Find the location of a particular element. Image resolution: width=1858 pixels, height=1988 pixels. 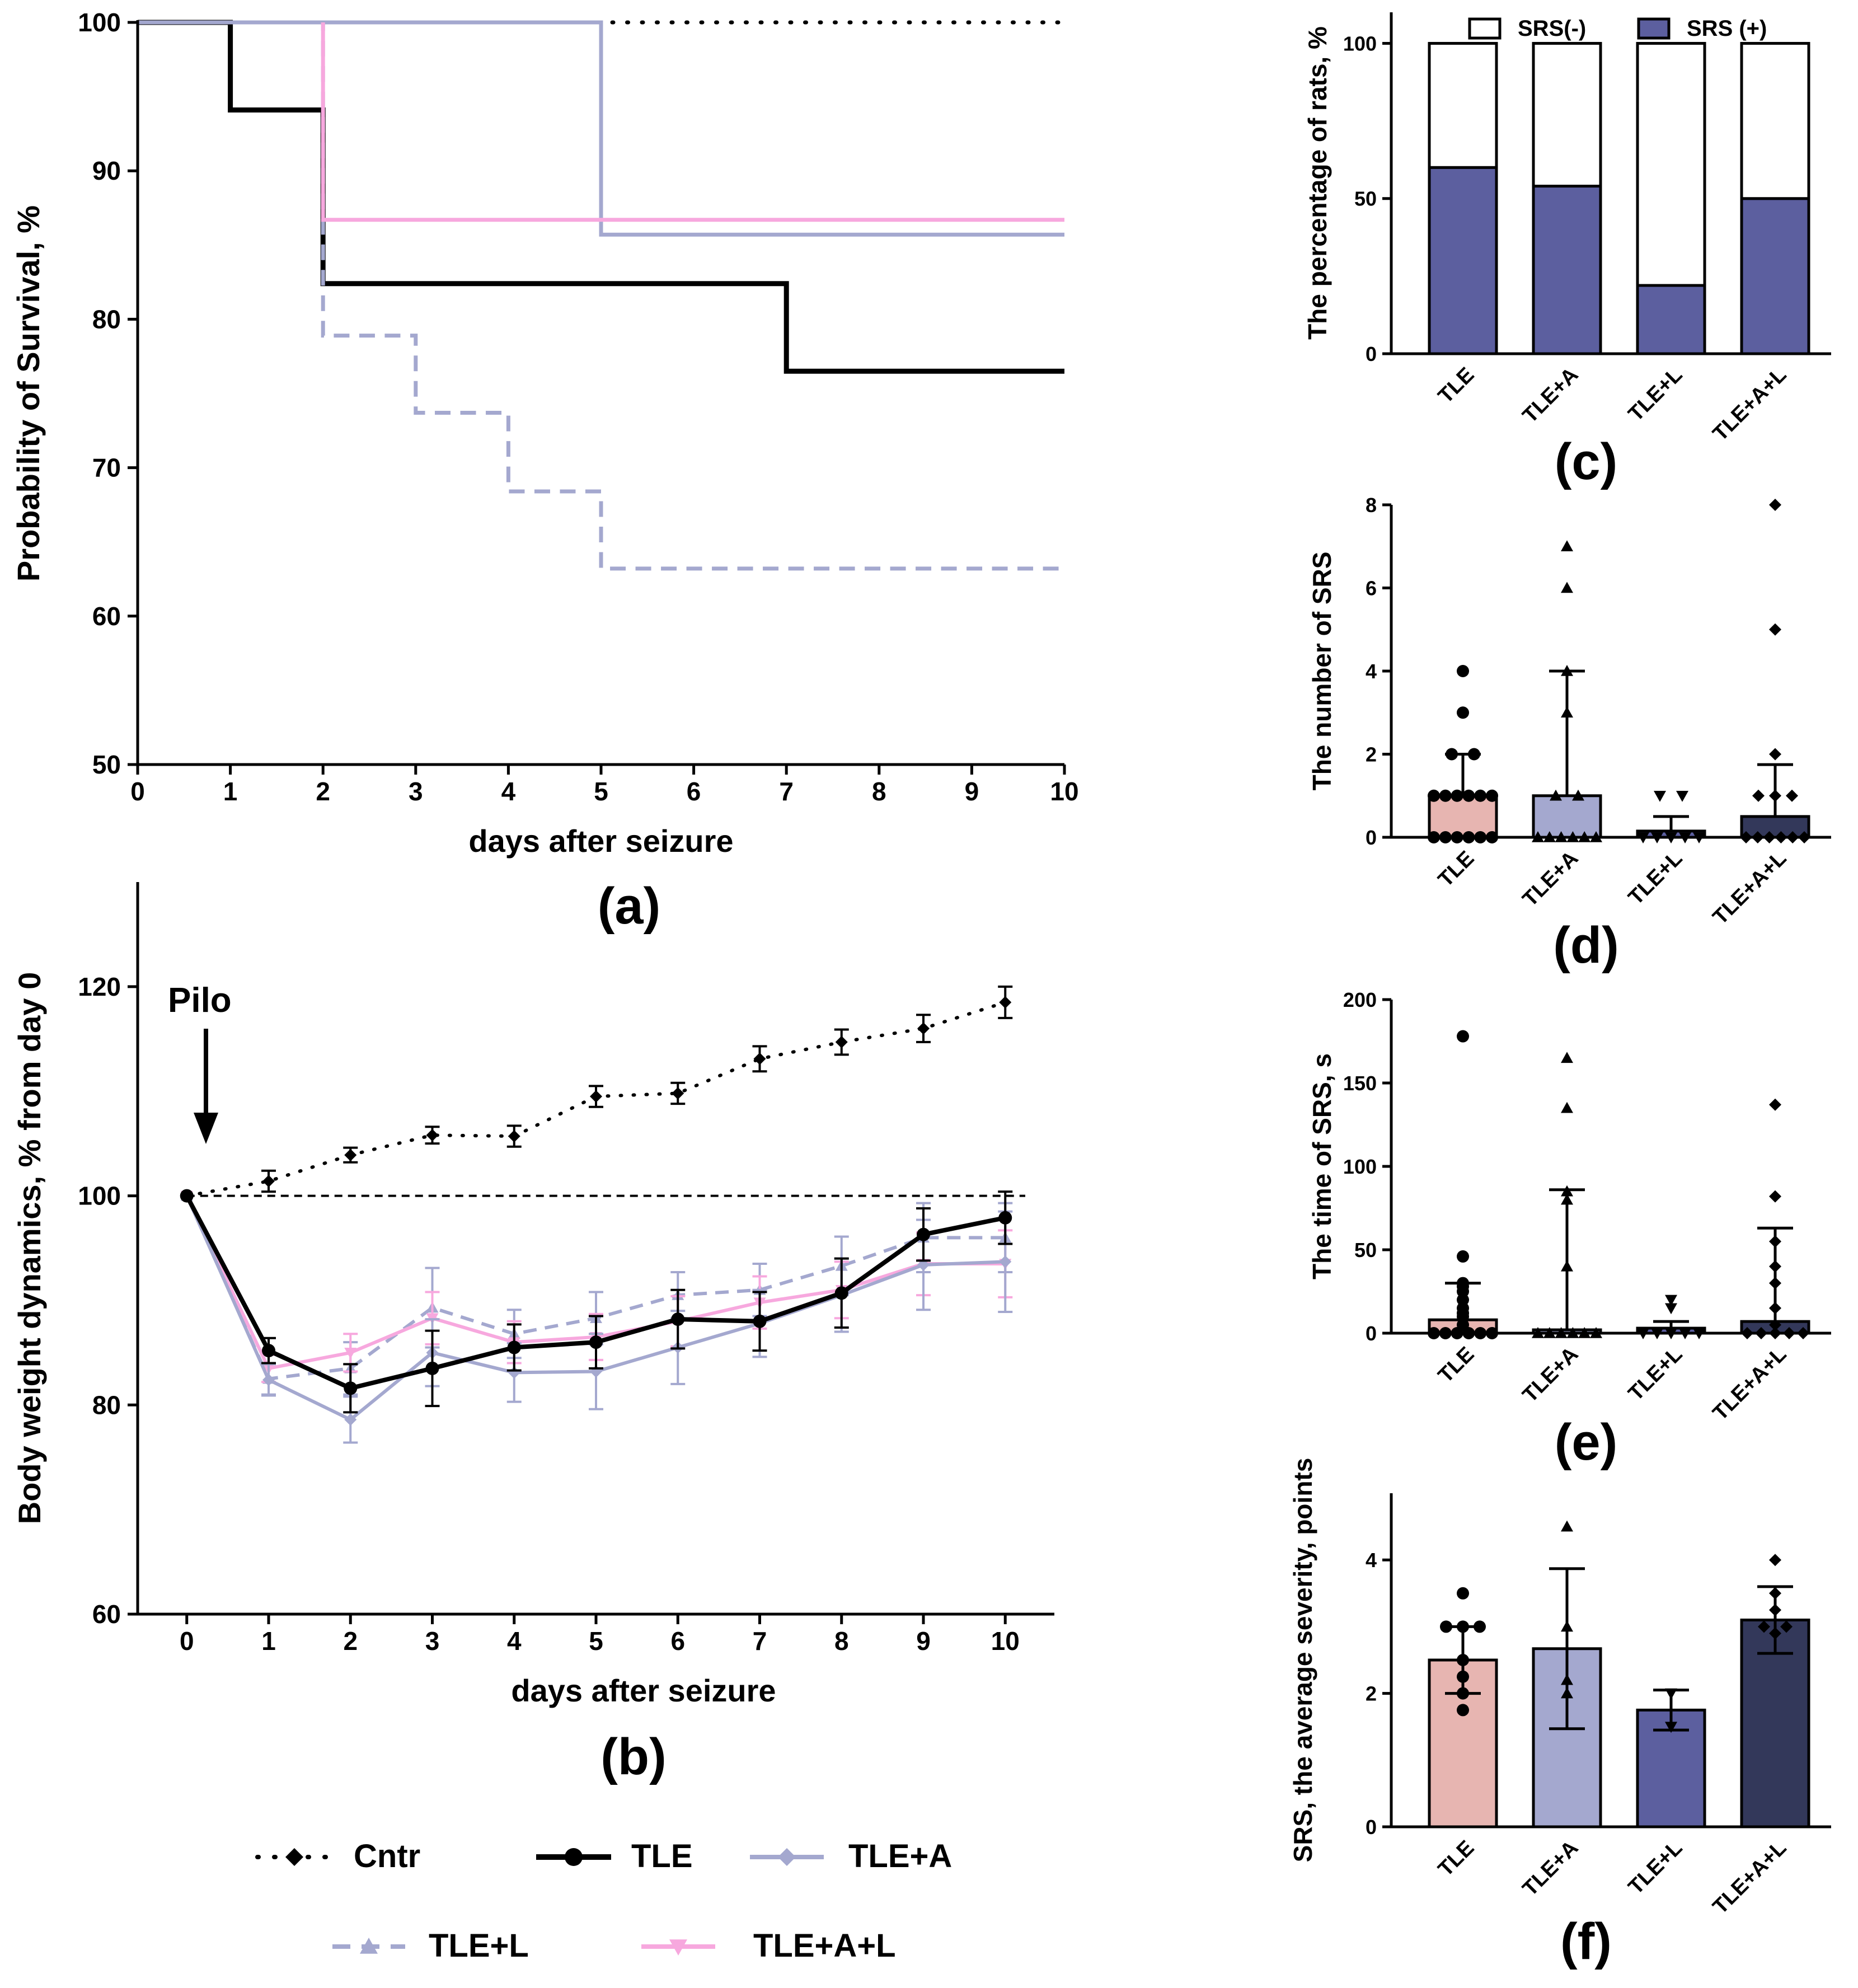

panel-label-f: (f) is located at coordinates (1586, 1941).